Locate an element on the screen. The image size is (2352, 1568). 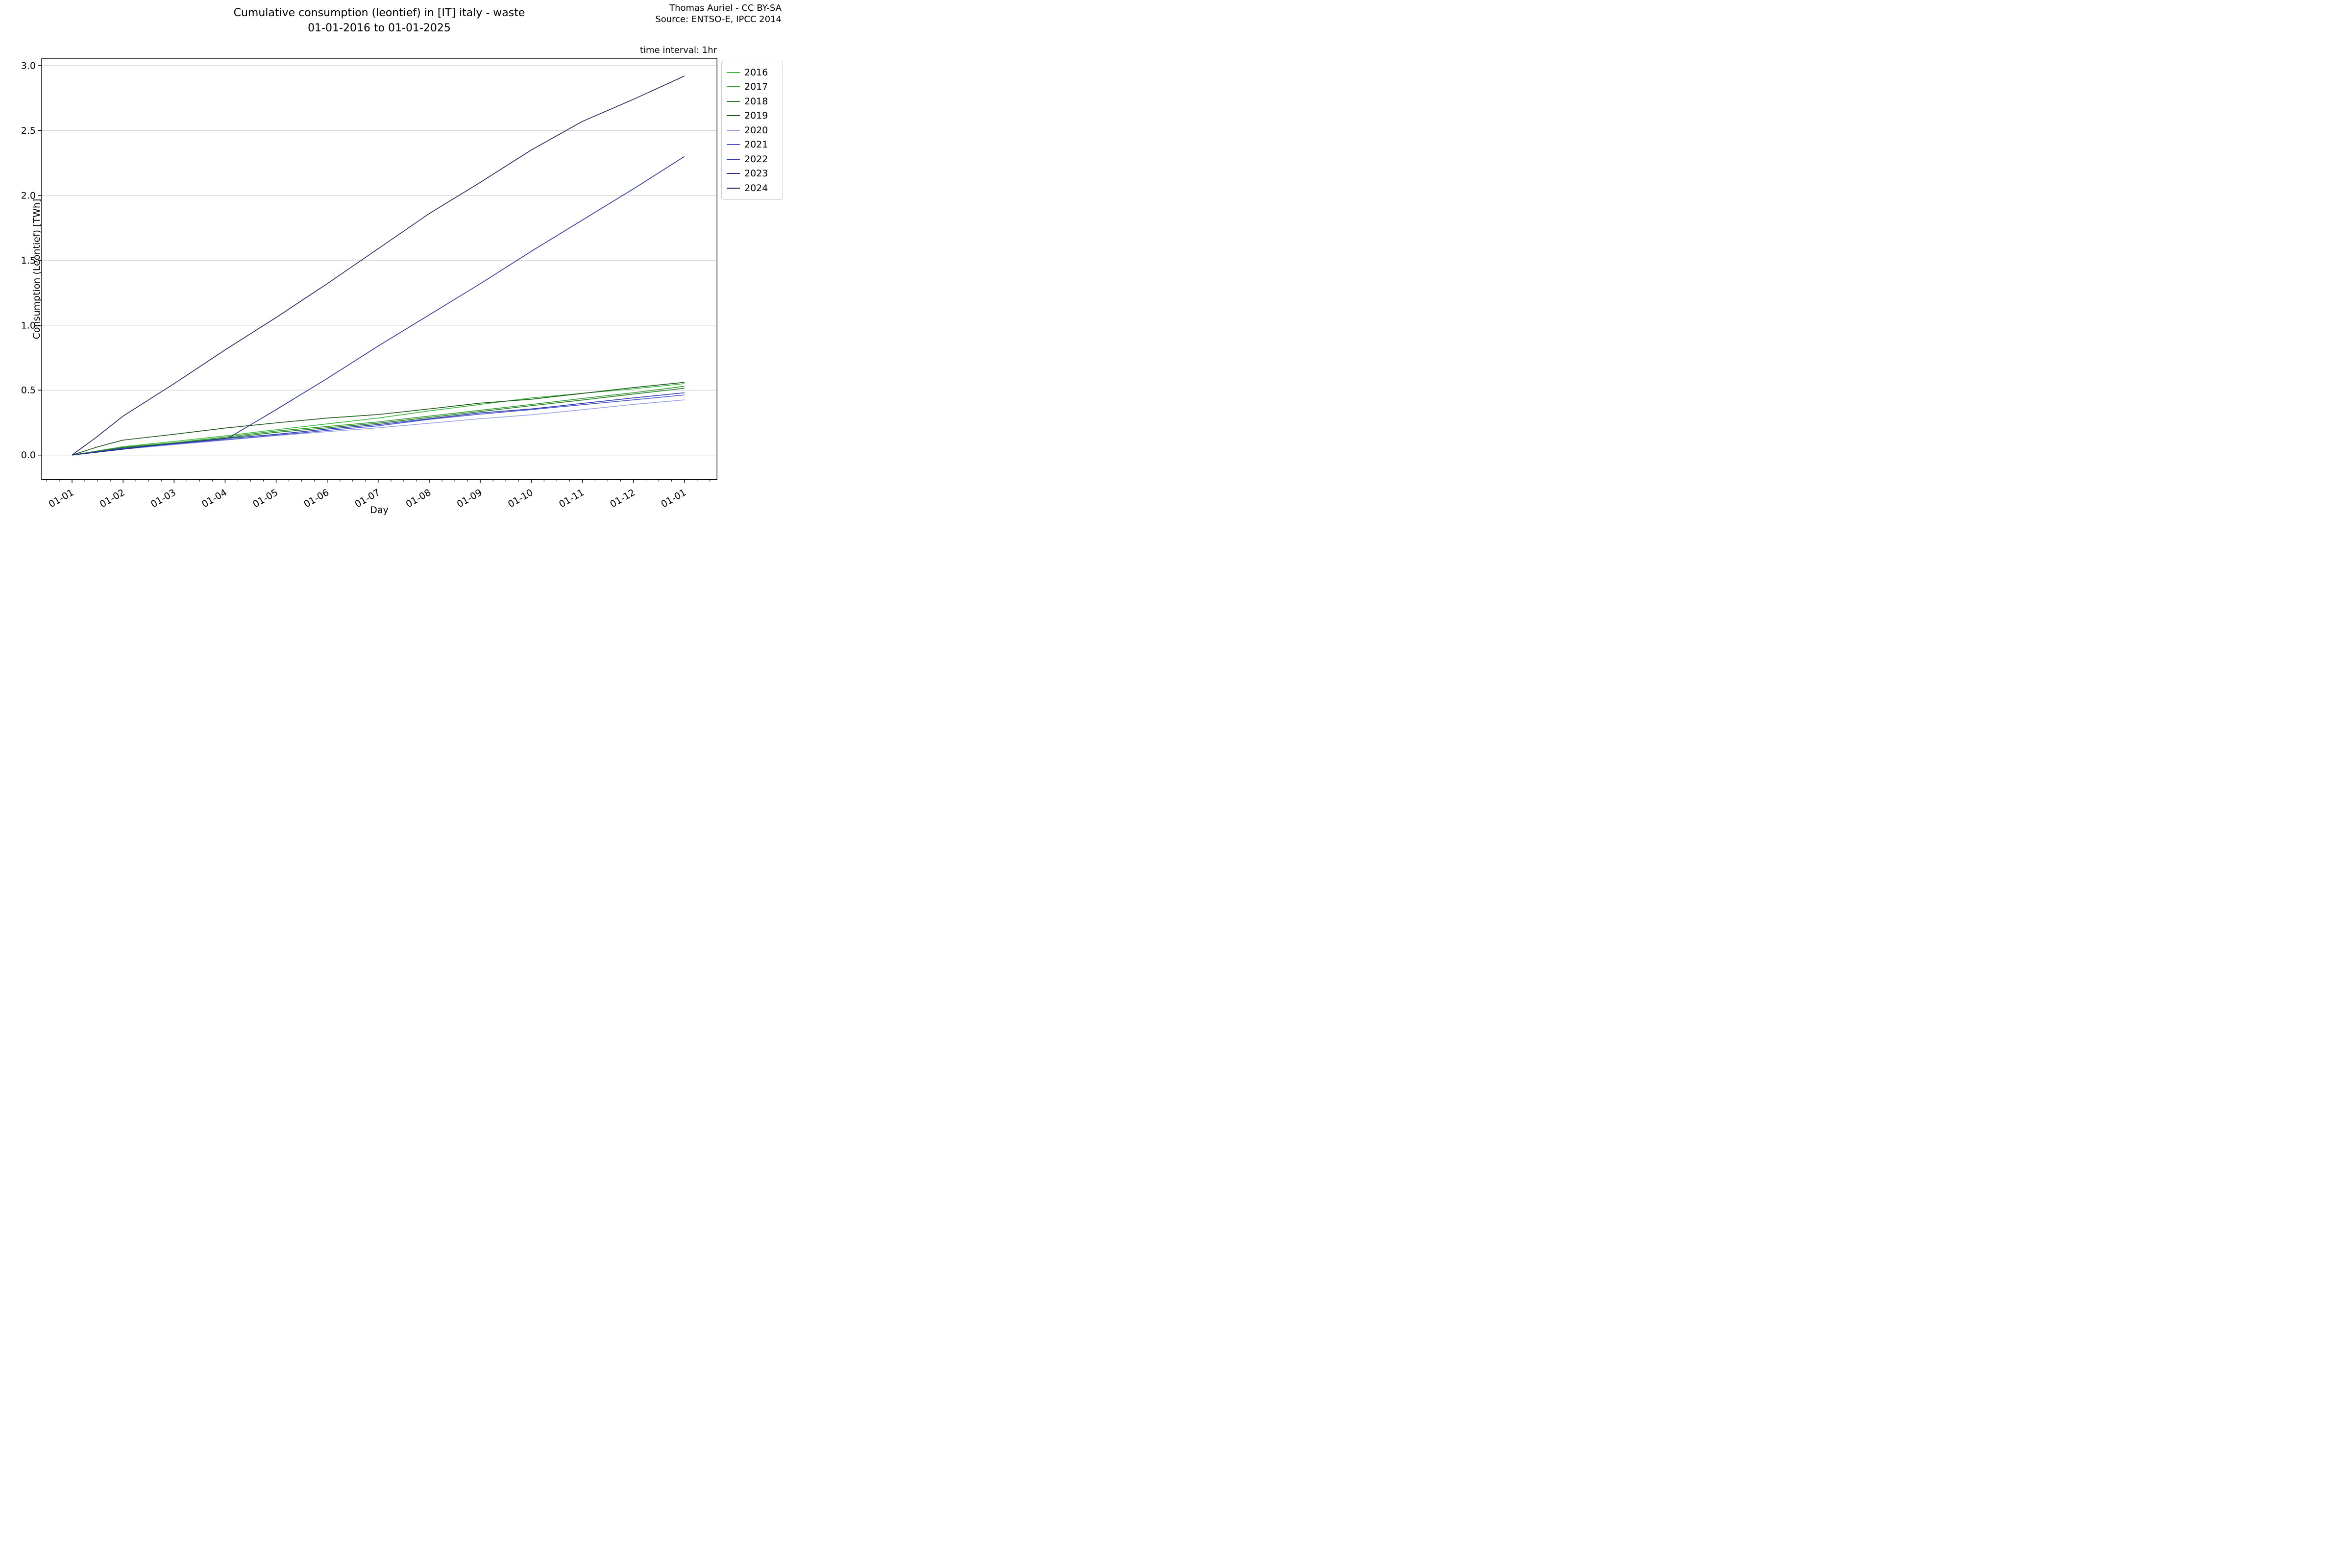
legend-label-2022: 2022 is located at coordinates (756, 159).